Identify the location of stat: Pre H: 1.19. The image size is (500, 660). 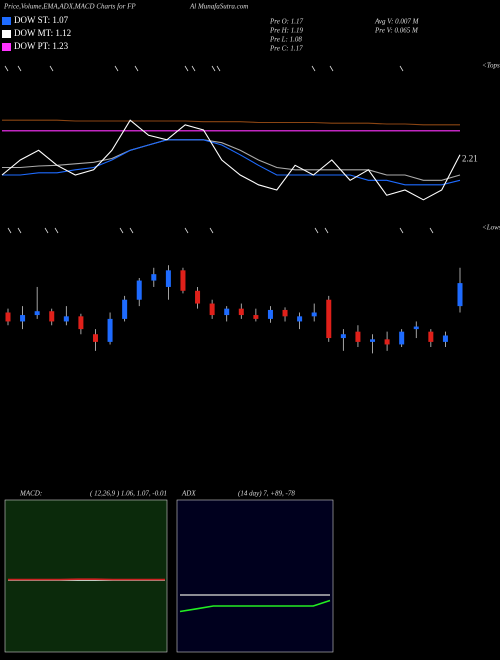
(286, 31).